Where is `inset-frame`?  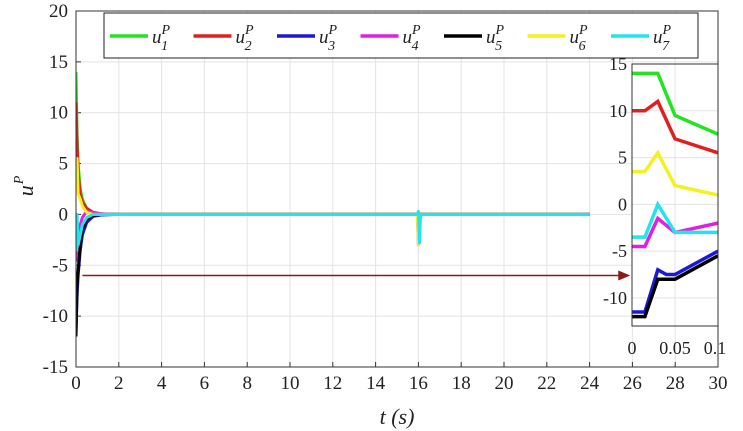 inset-frame is located at coordinates (675, 195).